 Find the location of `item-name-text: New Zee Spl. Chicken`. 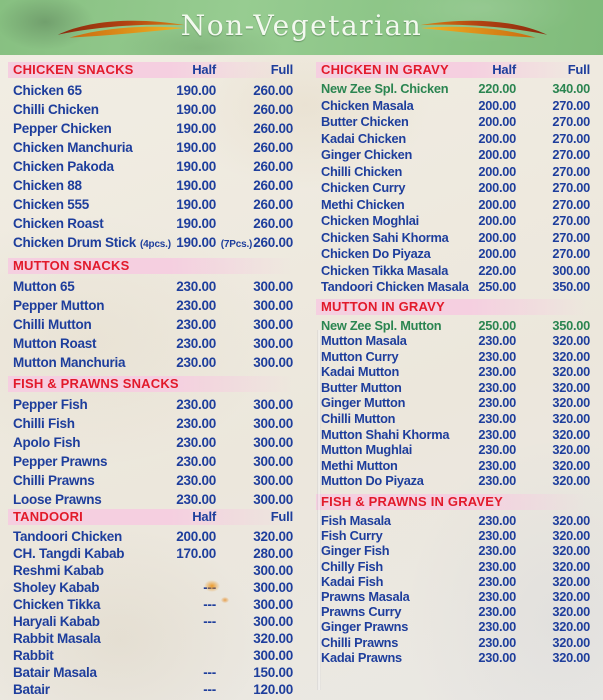

item-name-text: New Zee Spl. Chicken is located at coordinates (385, 88).